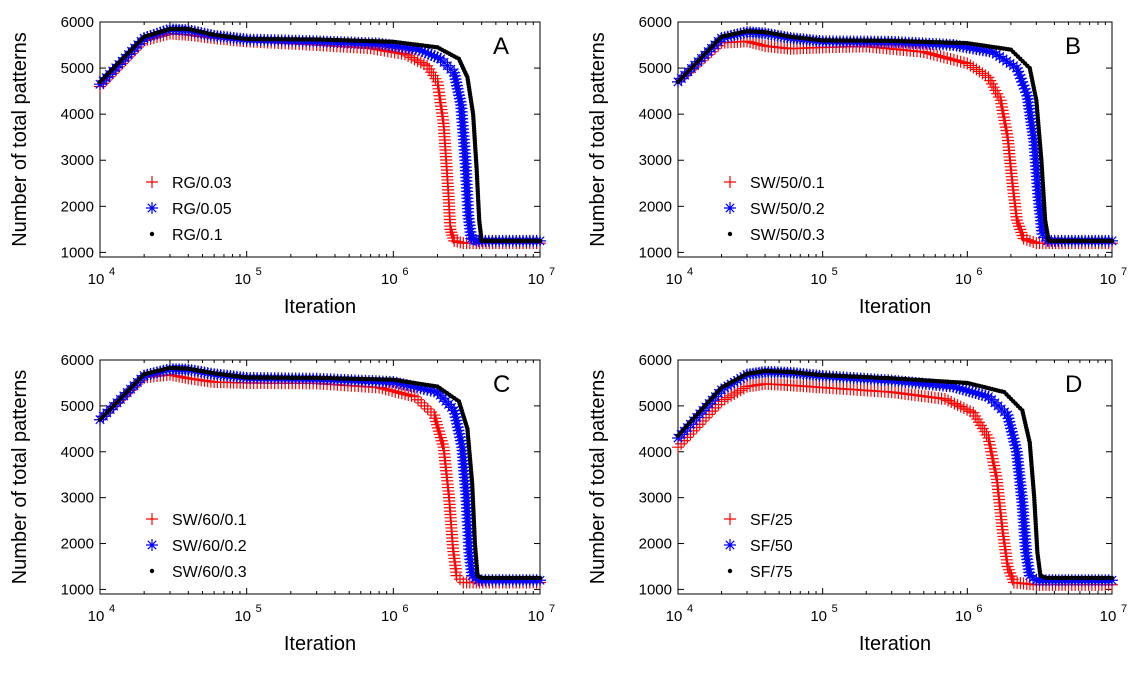 This screenshot has height=673, width=1132. Describe the element at coordinates (771, 546) in the screenshot. I see `legend-label: SF/50` at that location.